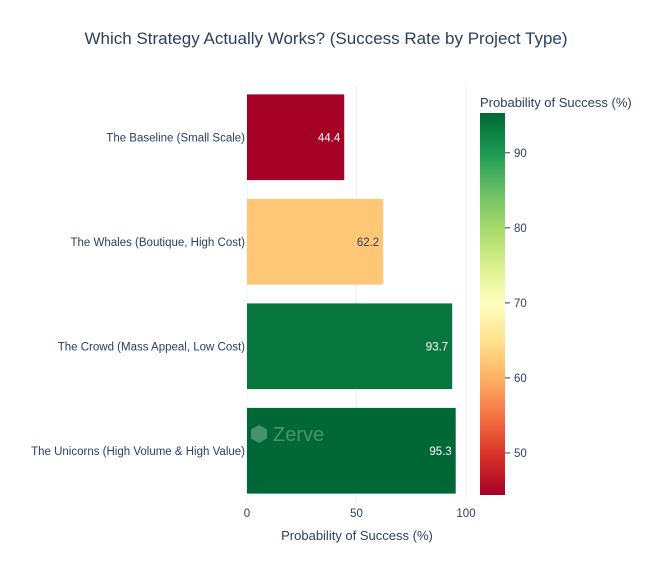  Describe the element at coordinates (151, 347) in the screenshot. I see `y-tick-label-3: The Crowd (Mass Appeal, Low Cost)` at that location.